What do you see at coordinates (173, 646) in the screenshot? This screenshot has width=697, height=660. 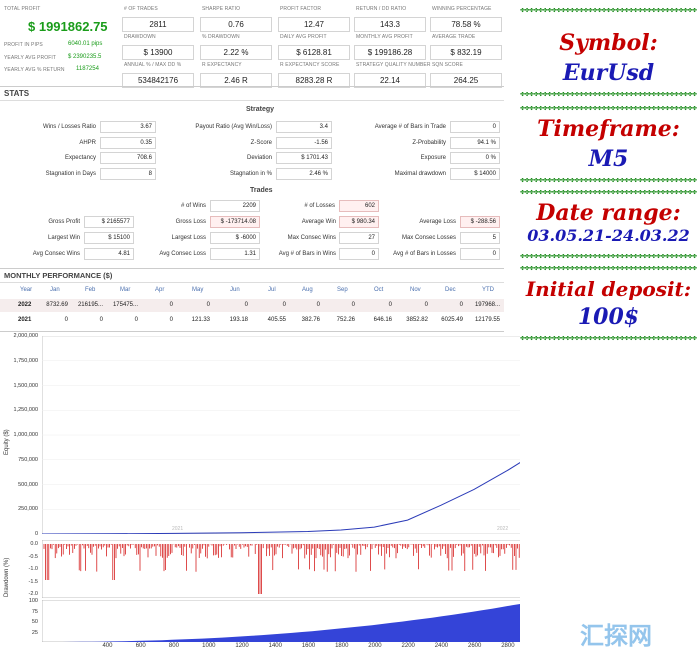 I see `x-tick: 800` at bounding box center [173, 646].